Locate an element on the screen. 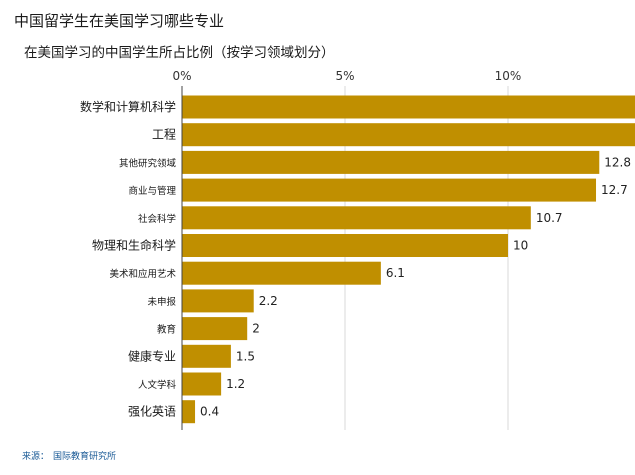 The width and height of the screenshot is (635, 475). category-label: 工程 is located at coordinates (164, 134).